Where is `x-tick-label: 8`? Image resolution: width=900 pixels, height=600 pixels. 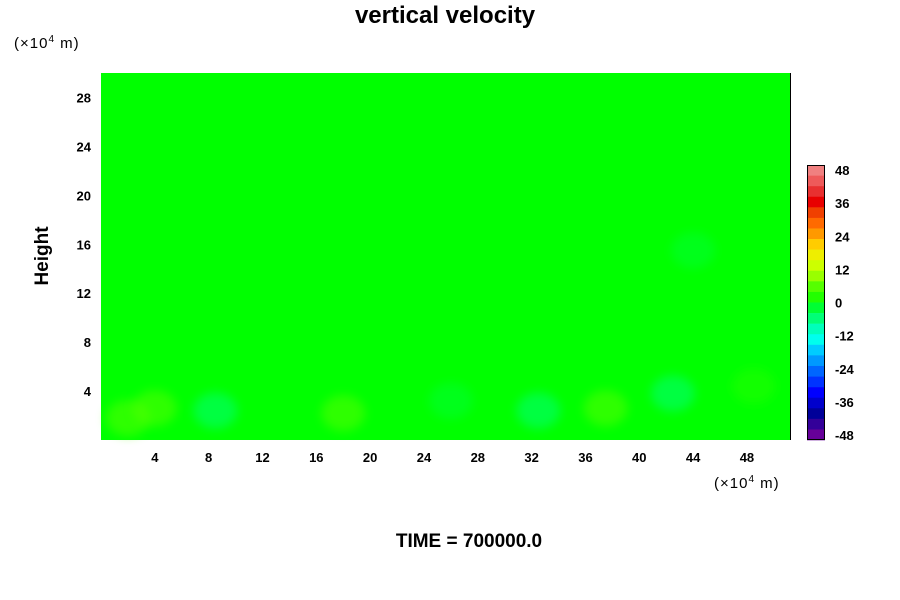
x-tick-label: 8 is located at coordinates (208, 457).